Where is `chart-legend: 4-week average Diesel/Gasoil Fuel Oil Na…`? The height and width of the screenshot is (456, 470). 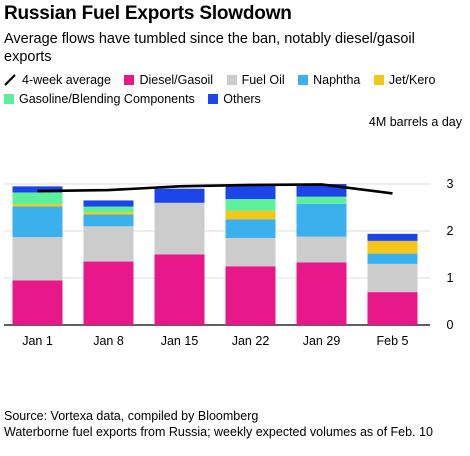
chart-legend: 4-week average Diesel/Gasoil Fuel Oil Na… is located at coordinates (237, 90).